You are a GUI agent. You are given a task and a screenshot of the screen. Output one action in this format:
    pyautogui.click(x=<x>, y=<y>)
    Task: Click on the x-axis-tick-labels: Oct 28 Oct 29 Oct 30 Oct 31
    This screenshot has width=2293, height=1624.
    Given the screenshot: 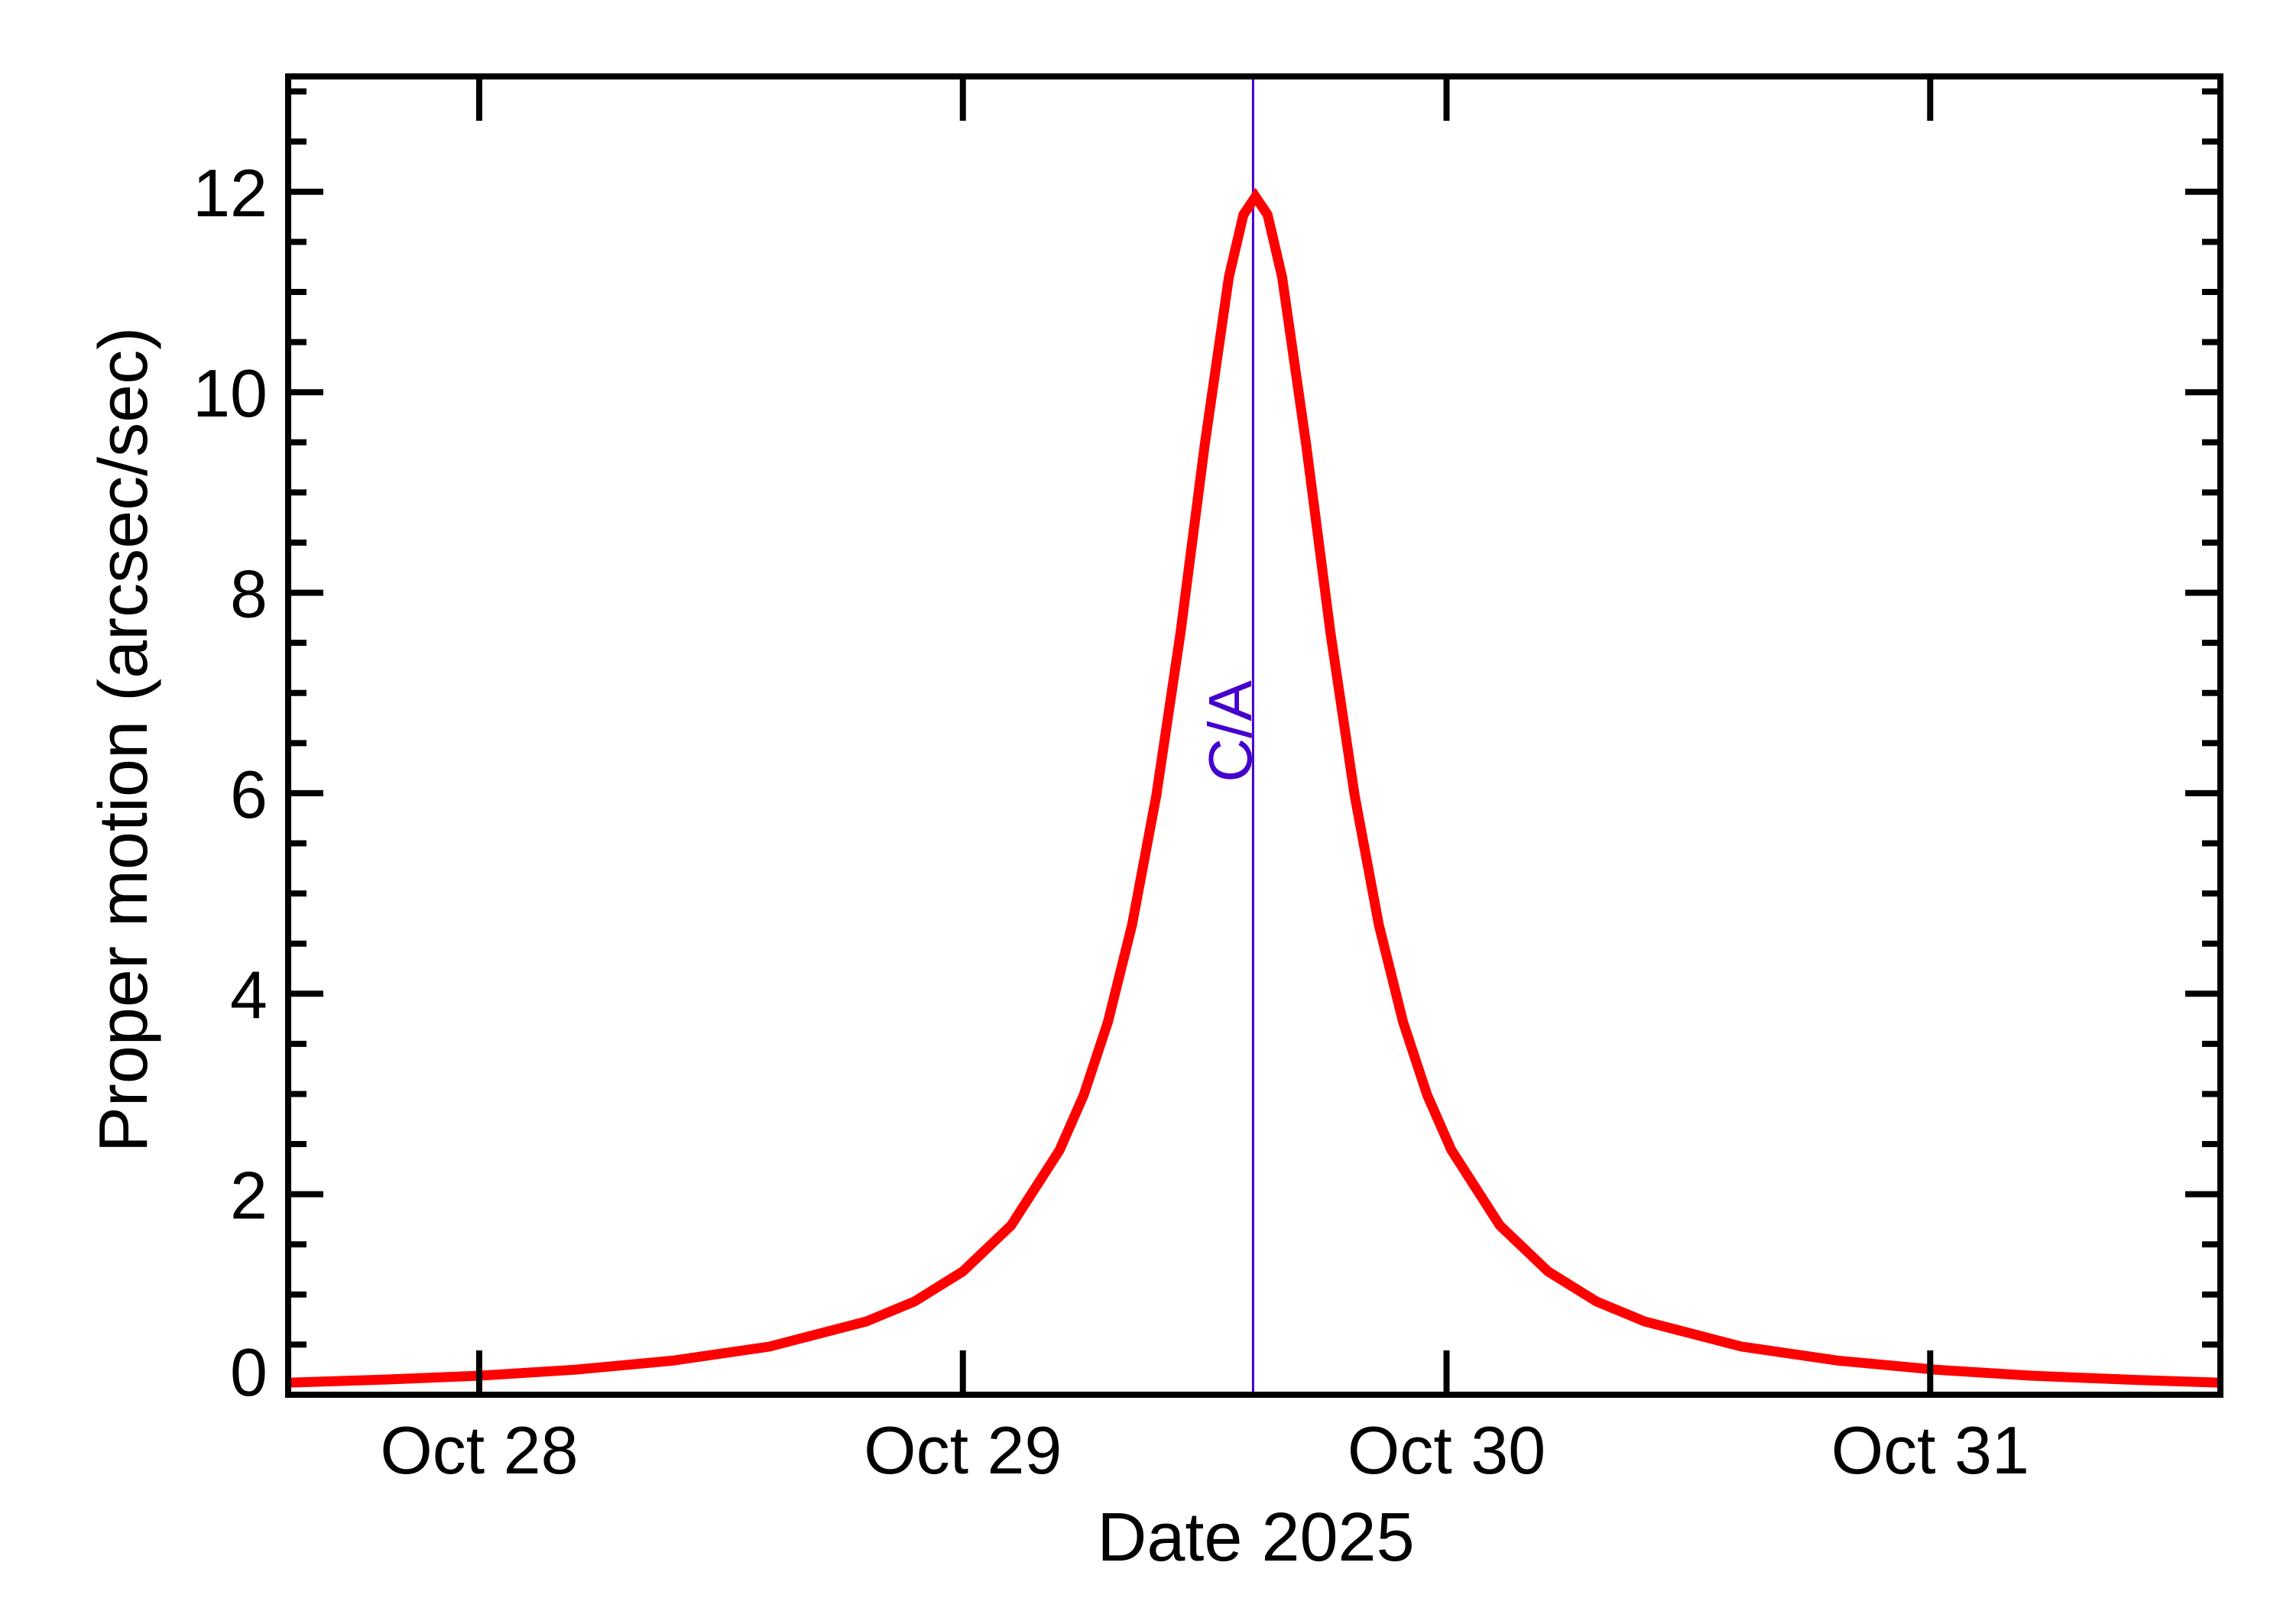 What is the action you would take?
    pyautogui.click(x=1204, y=1450)
    